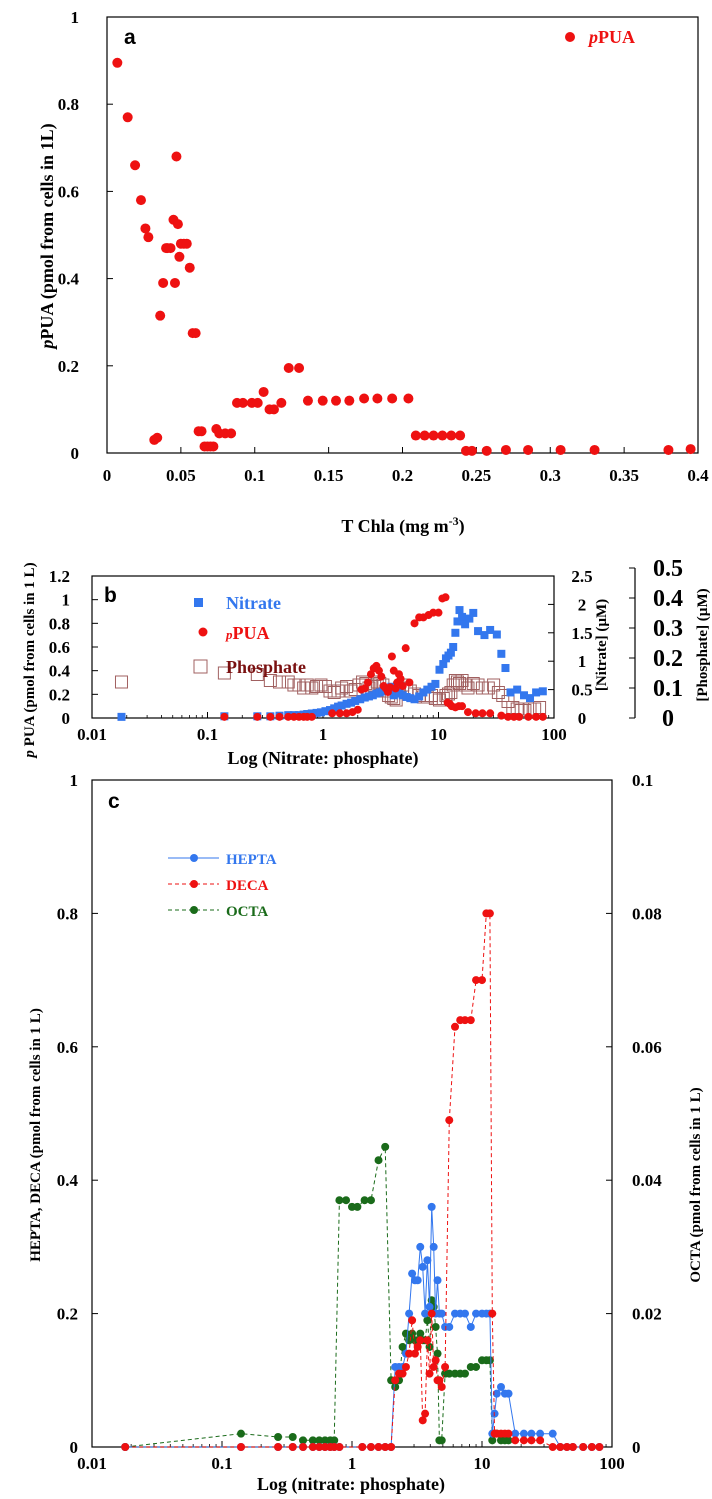 The height and width of the screenshot is (1499, 712). What do you see at coordinates (74, 780) in the screenshot?
I see `y-tick-label-left-c: 1` at bounding box center [74, 780].